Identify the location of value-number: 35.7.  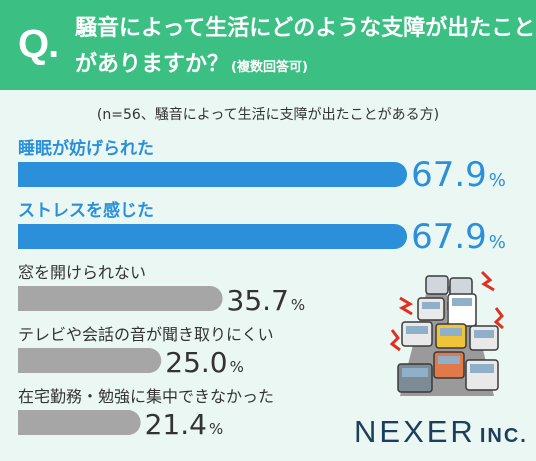
(258, 300).